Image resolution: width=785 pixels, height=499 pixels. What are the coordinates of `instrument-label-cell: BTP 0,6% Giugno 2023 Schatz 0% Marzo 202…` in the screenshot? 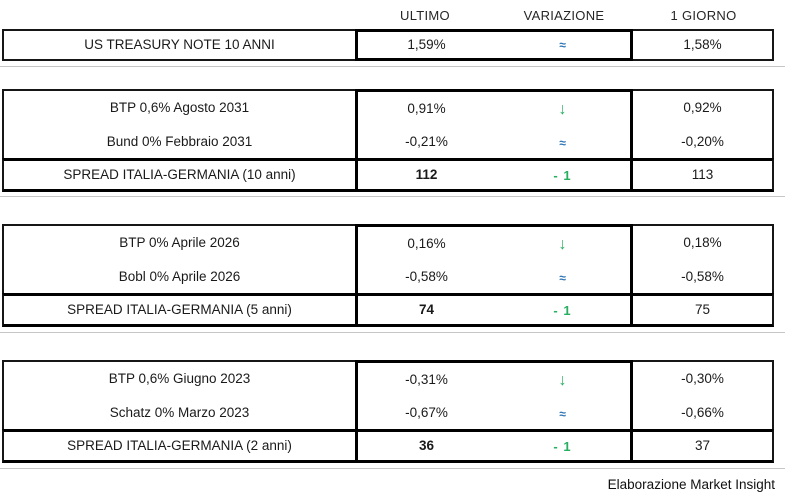 It's located at (178, 394).